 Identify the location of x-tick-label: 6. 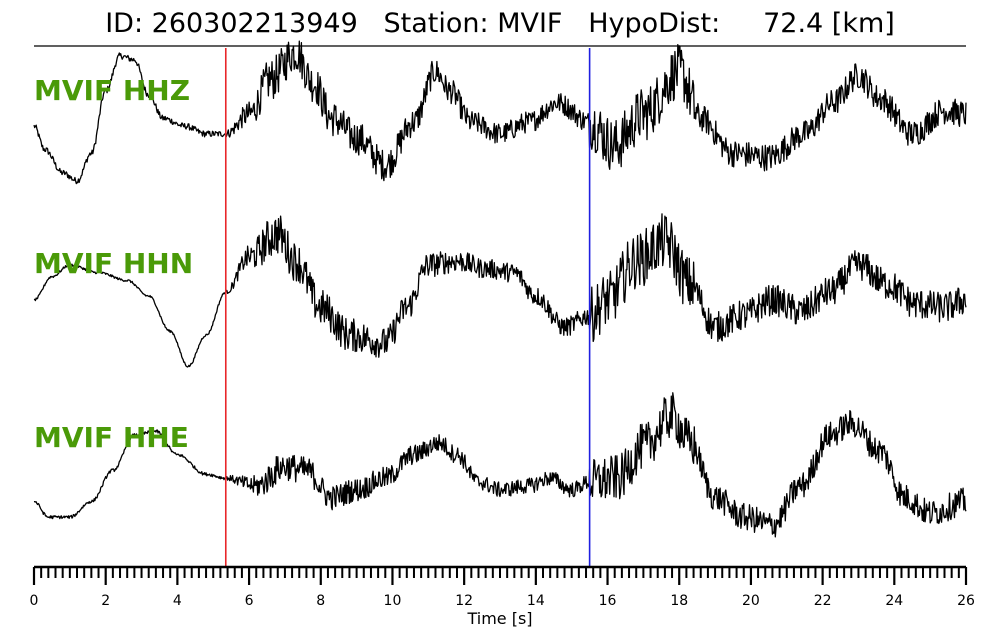
(249, 601).